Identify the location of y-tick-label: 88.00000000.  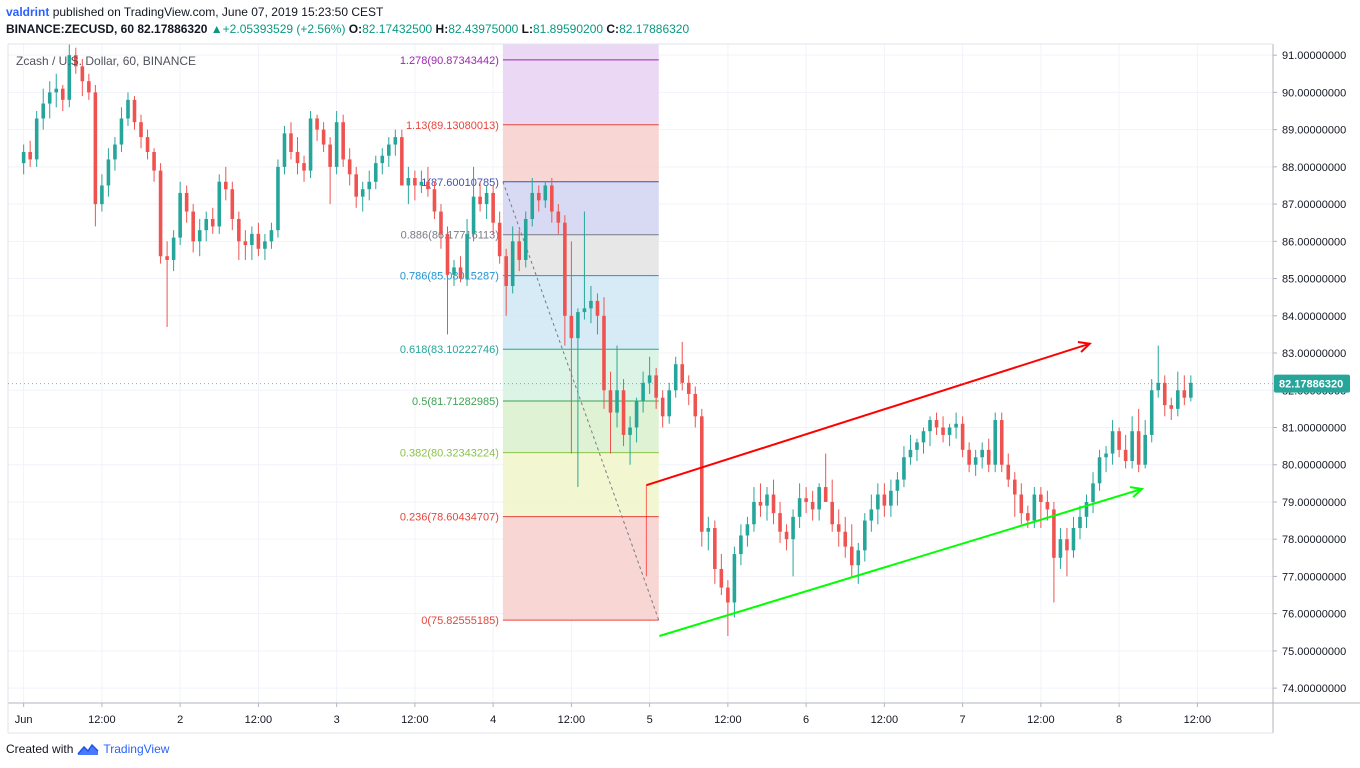
(1314, 168).